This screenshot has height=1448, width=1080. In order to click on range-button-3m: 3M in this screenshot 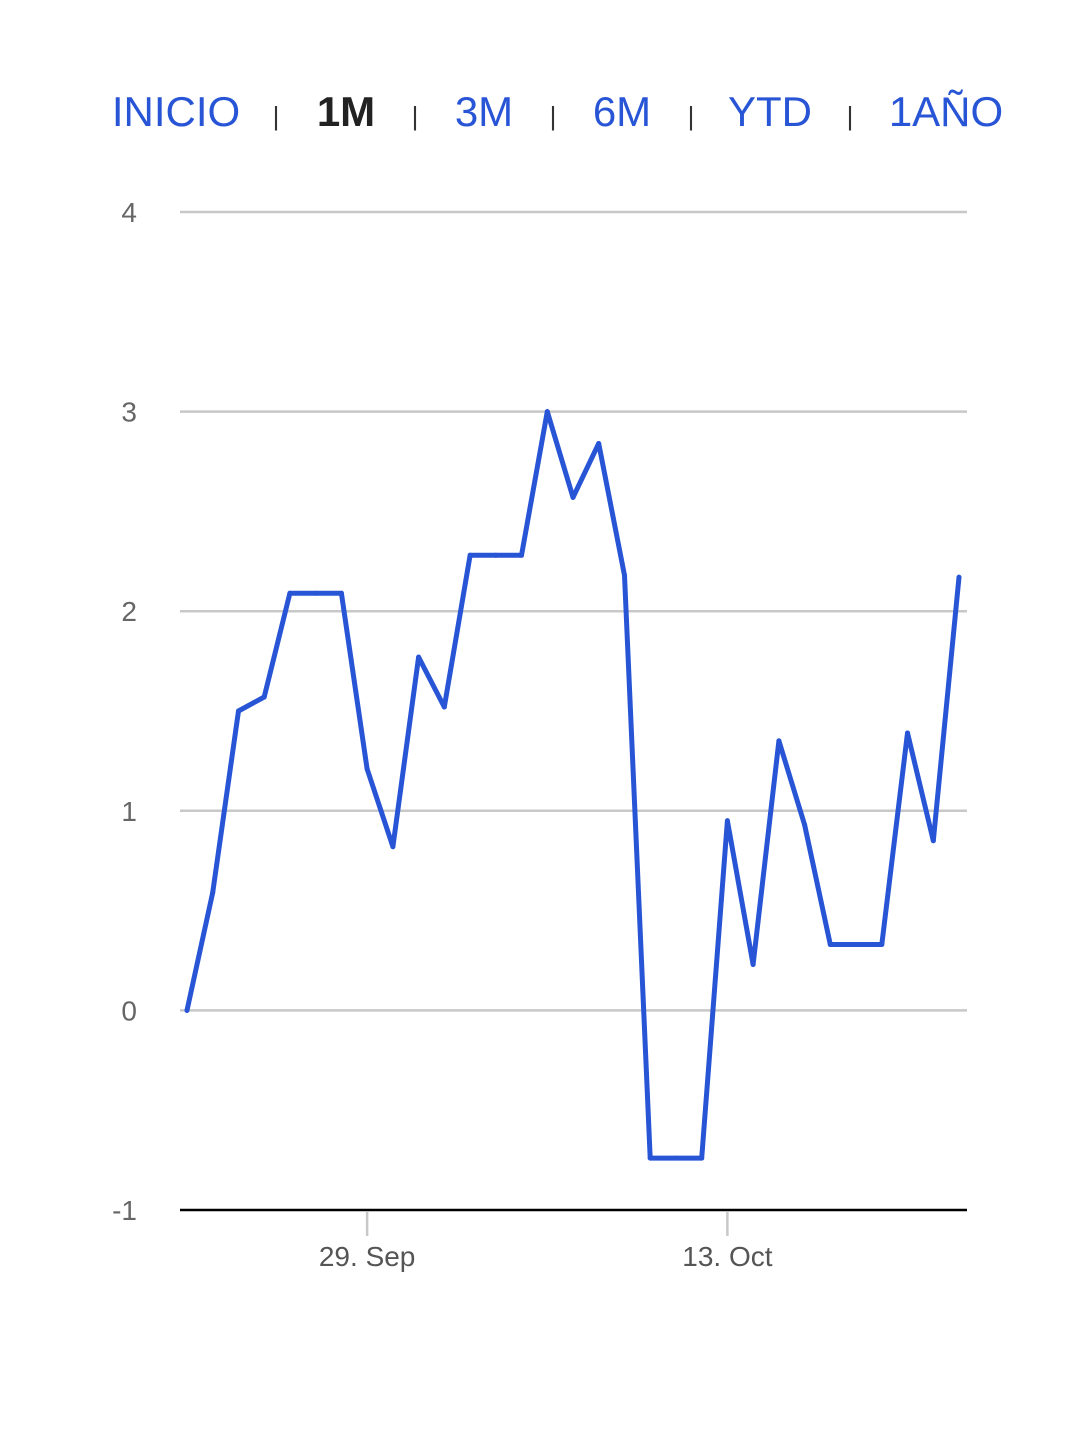, I will do `click(484, 111)`.